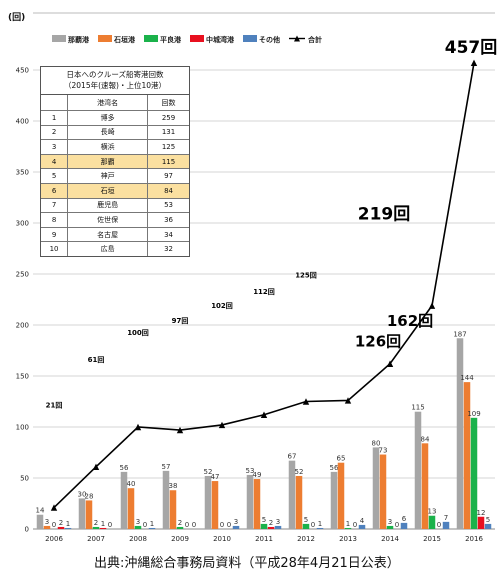  What do you see at coordinates (89, 496) in the screenshot?
I see `bar-value-label: 28` at bounding box center [89, 496].